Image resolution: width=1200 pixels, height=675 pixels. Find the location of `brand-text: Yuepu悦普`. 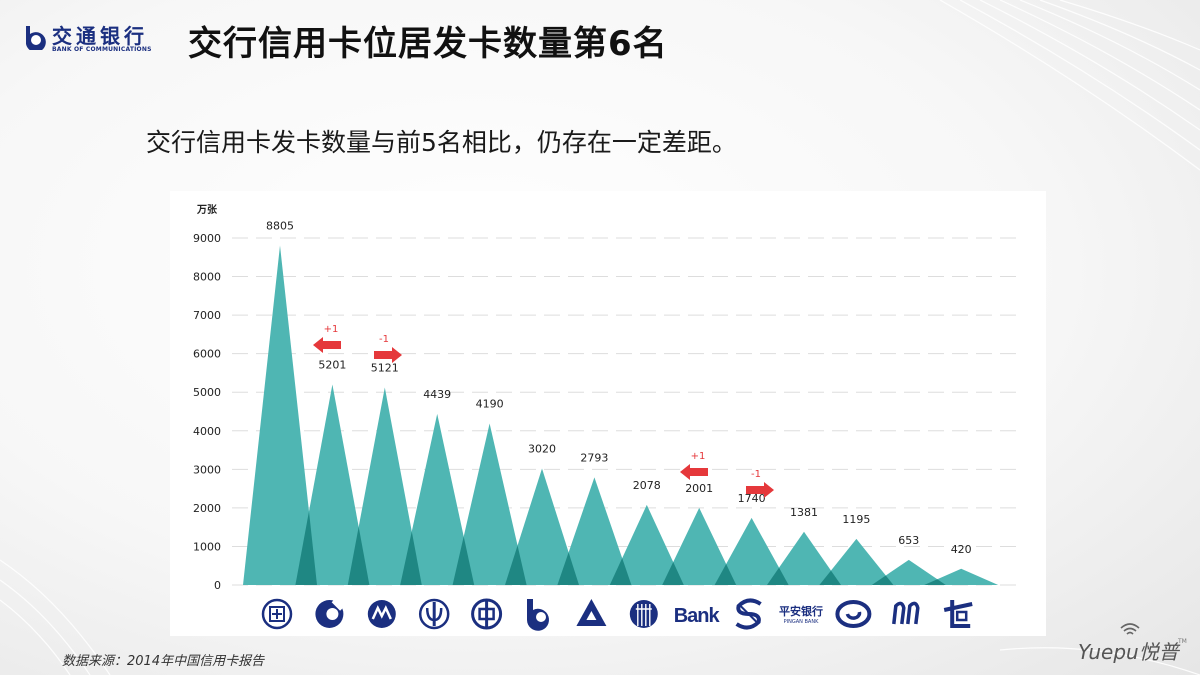

brand-text: Yuepu悦普 is located at coordinates (1128, 652).